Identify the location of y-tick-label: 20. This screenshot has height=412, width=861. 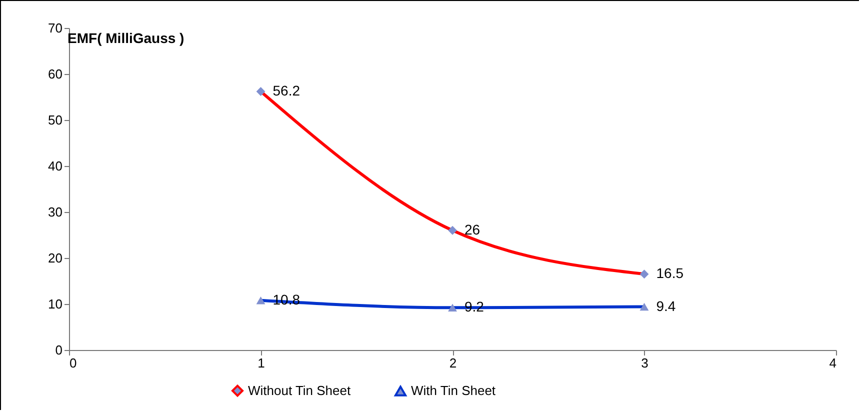
(55, 258).